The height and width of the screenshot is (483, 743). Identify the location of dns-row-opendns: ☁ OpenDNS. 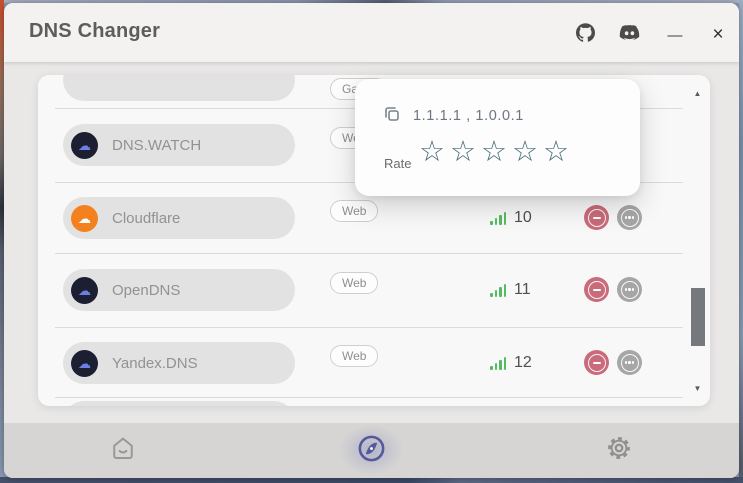
(179, 290).